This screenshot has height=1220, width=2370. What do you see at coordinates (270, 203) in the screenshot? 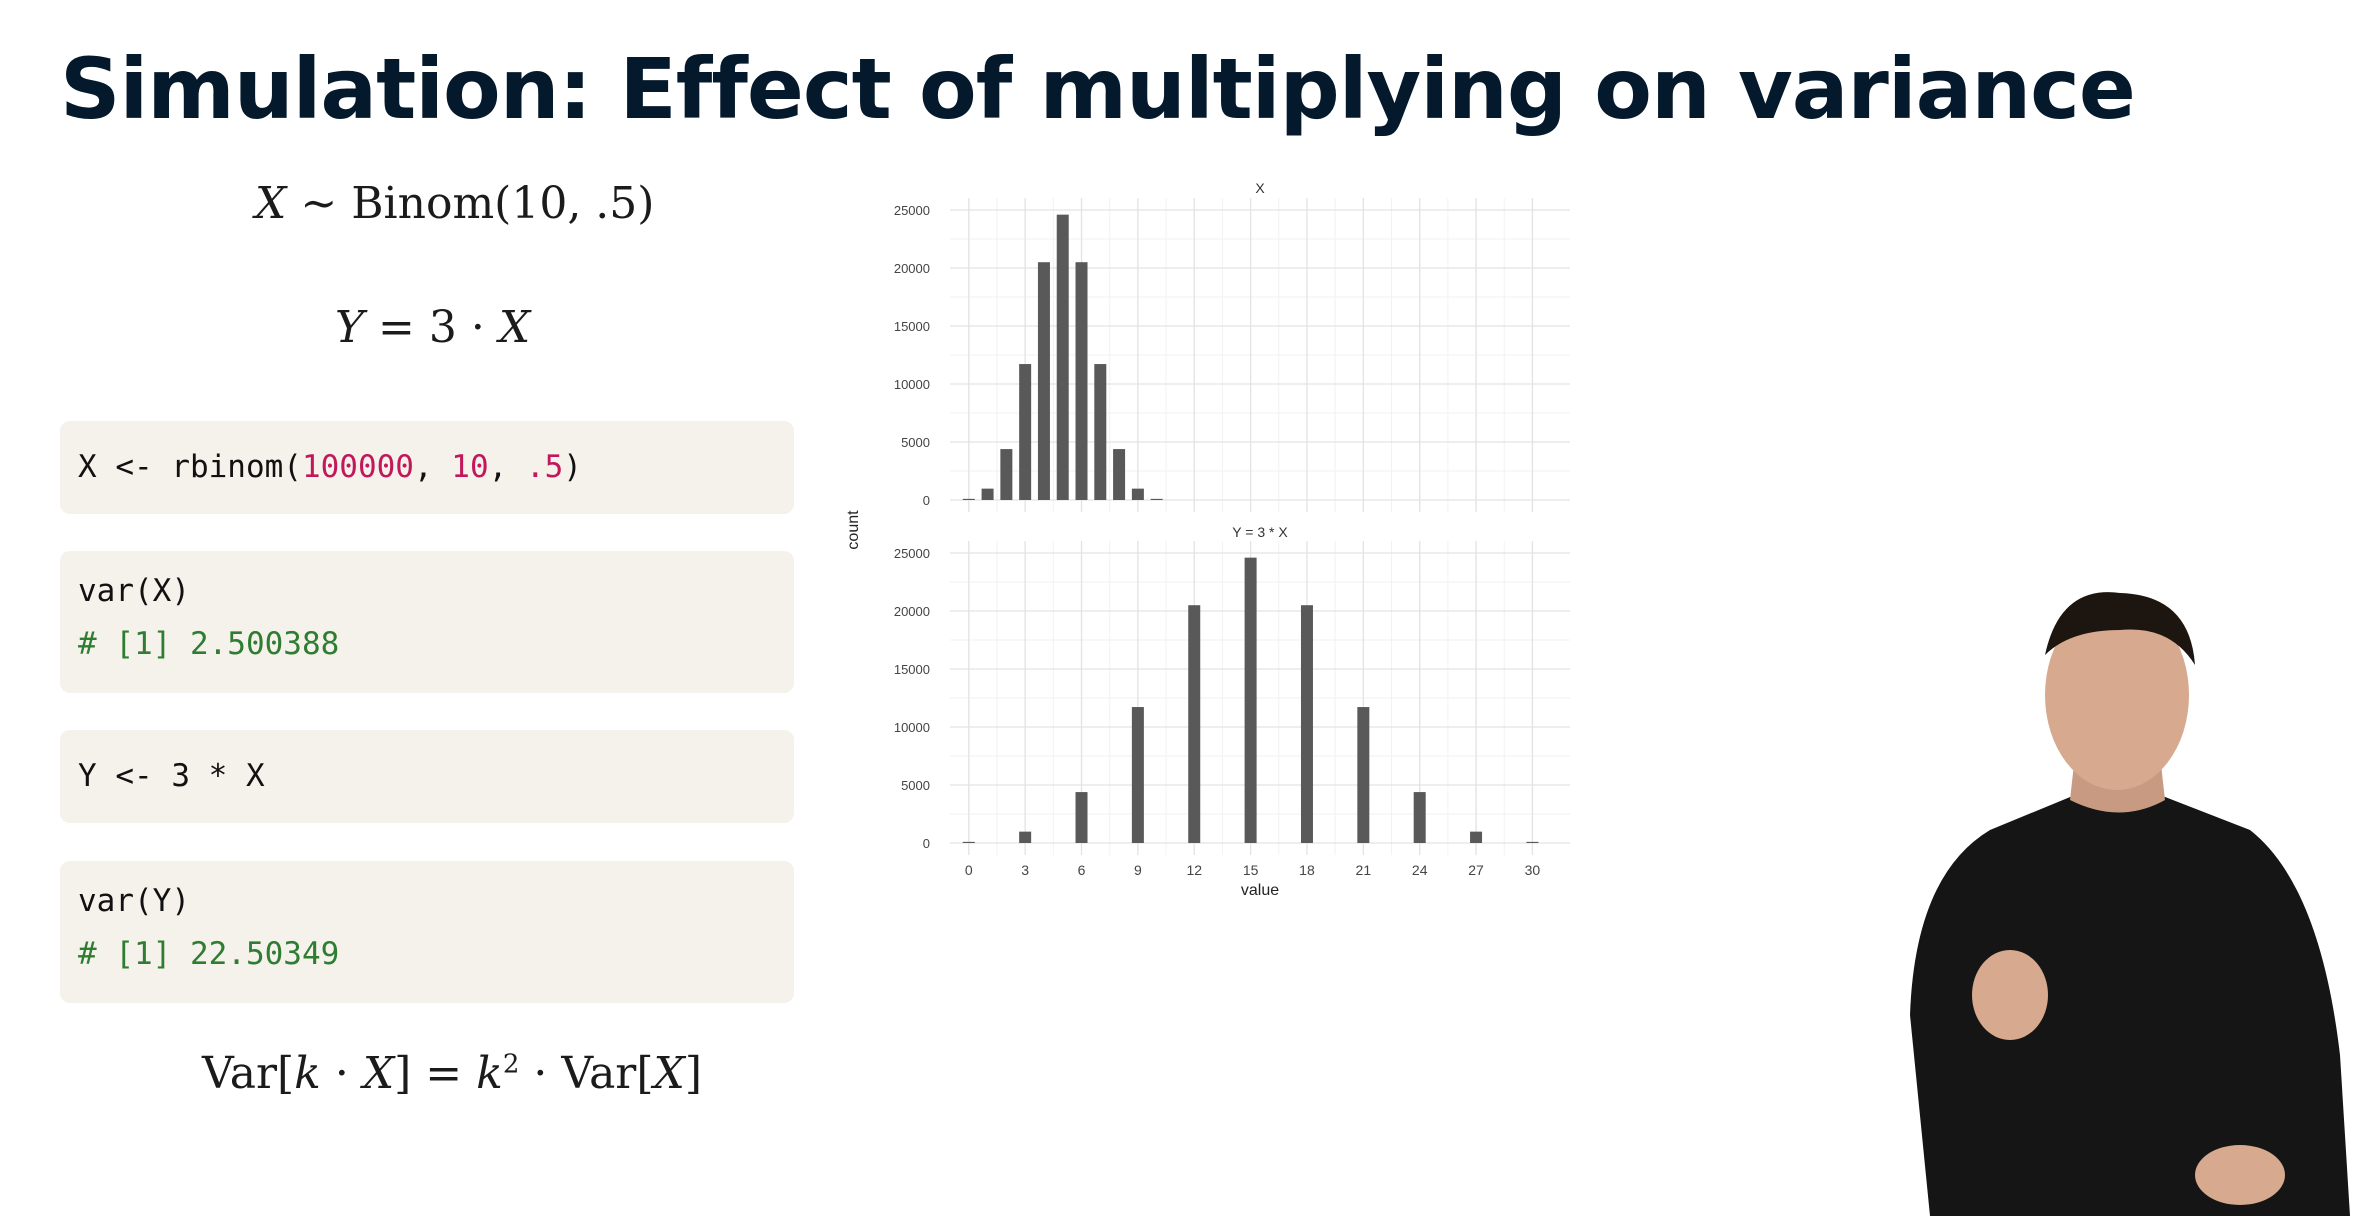
I see `dist-lhs: X` at bounding box center [270, 203].